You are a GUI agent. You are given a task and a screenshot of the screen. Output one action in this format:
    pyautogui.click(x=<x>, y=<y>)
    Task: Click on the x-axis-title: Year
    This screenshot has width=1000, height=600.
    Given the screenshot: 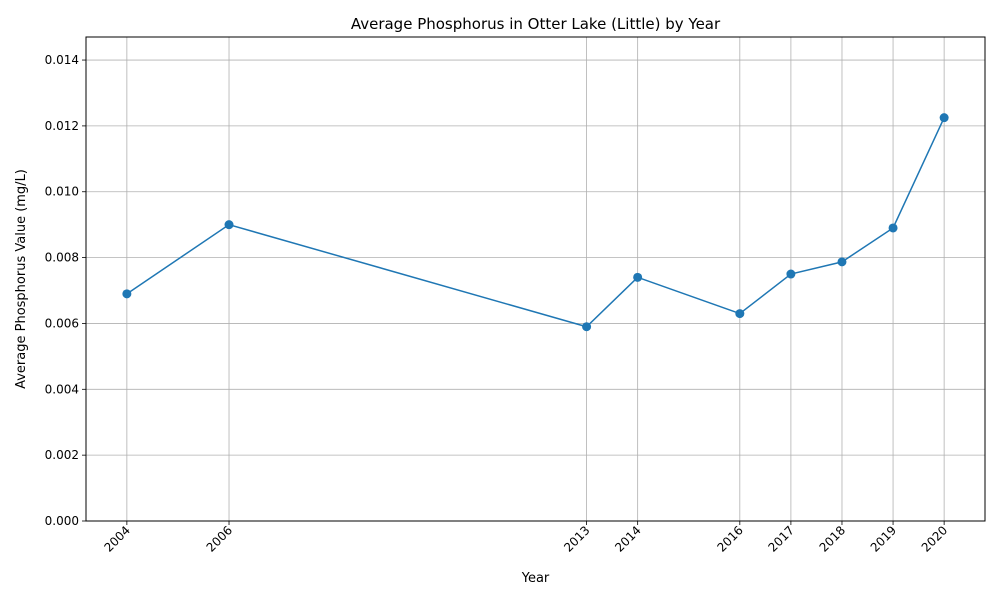 What is the action you would take?
    pyautogui.click(x=535, y=578)
    